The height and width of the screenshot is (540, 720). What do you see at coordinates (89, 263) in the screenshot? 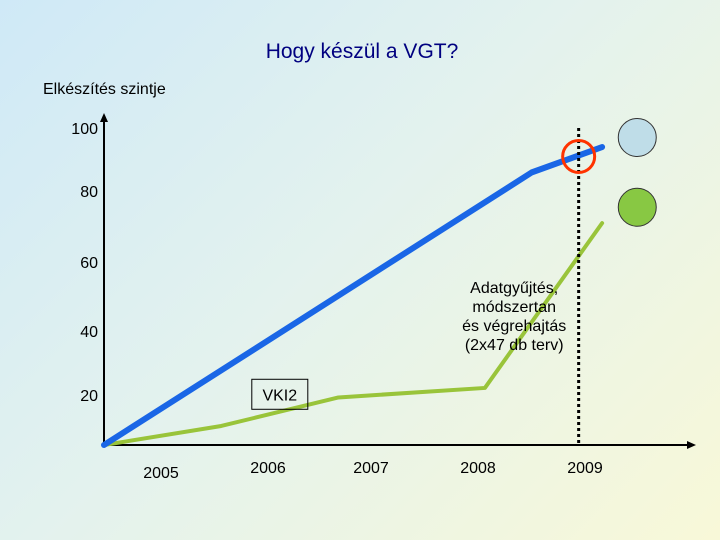
I see `y-tick-label: 60` at bounding box center [89, 263].